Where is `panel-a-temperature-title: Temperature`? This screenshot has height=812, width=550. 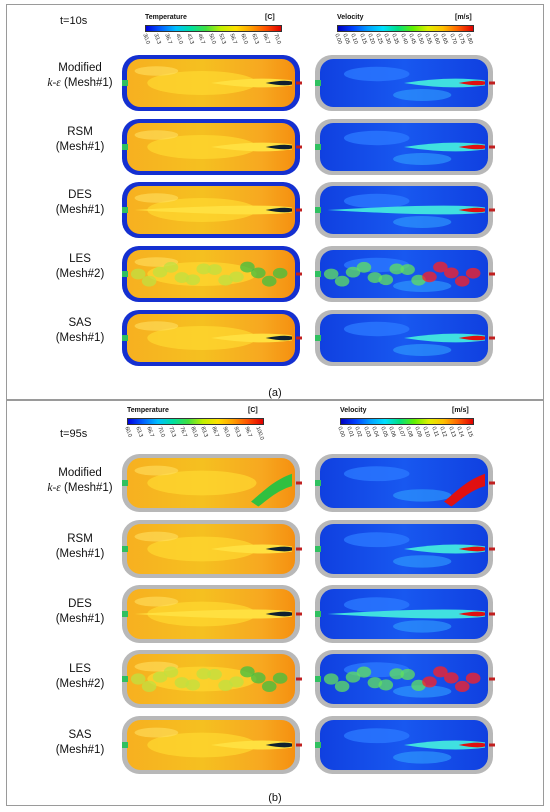 panel-a-temperature-title: Temperature is located at coordinates (166, 17).